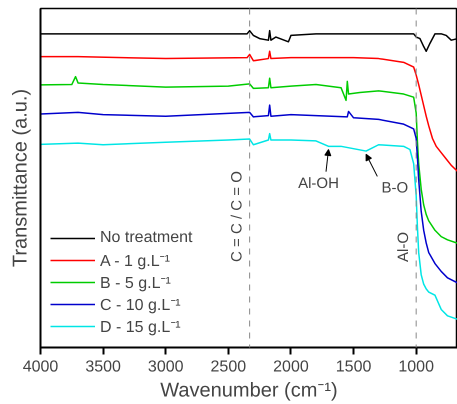  Describe the element at coordinates (21, 178) in the screenshot. I see `y-axis-title: Transmittance (a.u.)` at that location.